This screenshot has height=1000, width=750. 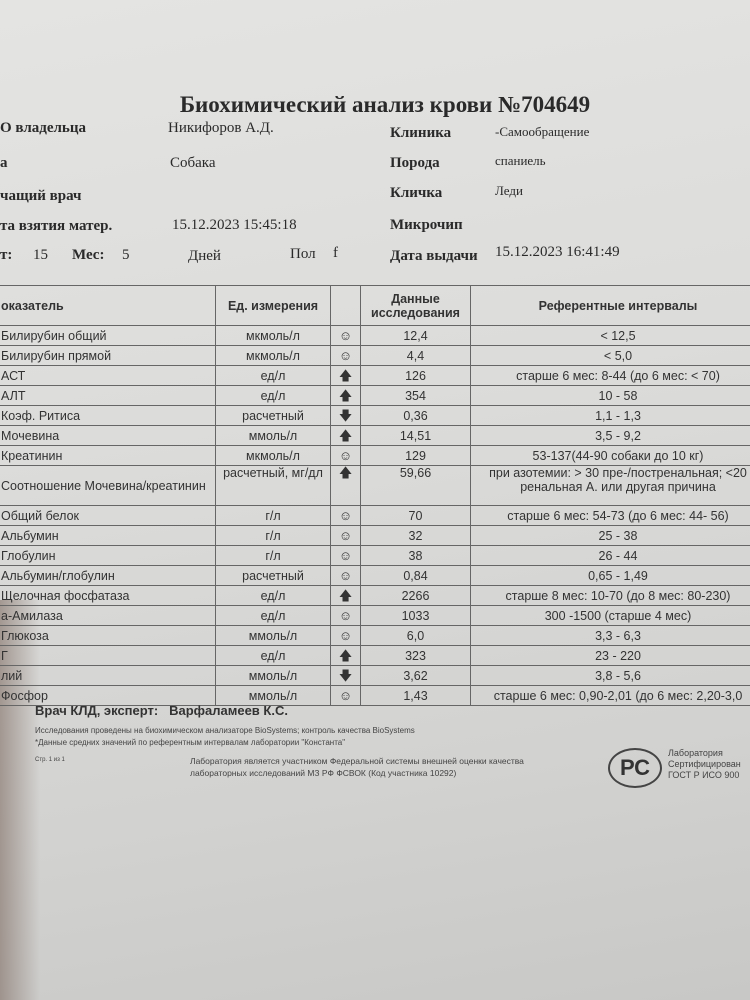 I want to click on col-indicator: оказатель, so click(x=108, y=305).